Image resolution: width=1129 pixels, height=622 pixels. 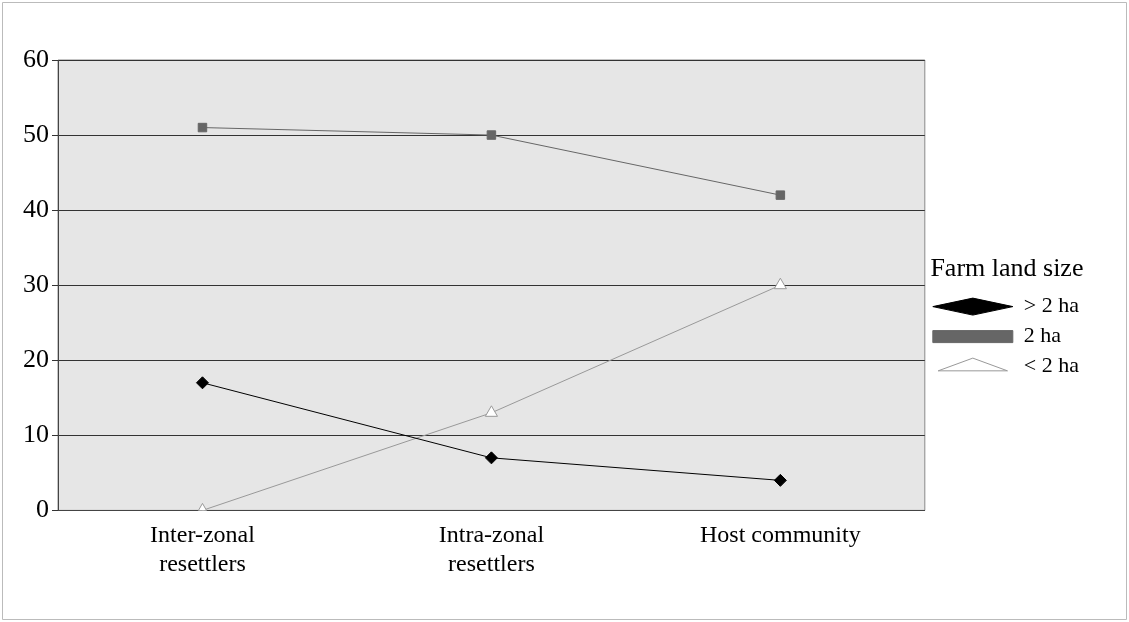 What do you see at coordinates (1051, 305) in the screenshot?
I see `legend-label: > 2 ha` at bounding box center [1051, 305].